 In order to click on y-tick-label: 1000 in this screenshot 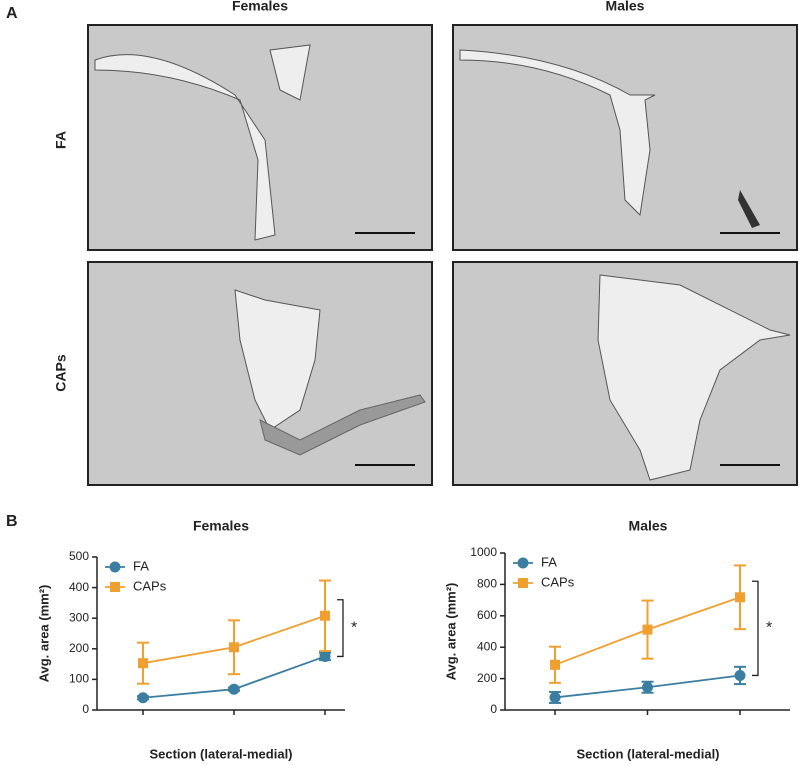, I will do `click(483, 552)`.